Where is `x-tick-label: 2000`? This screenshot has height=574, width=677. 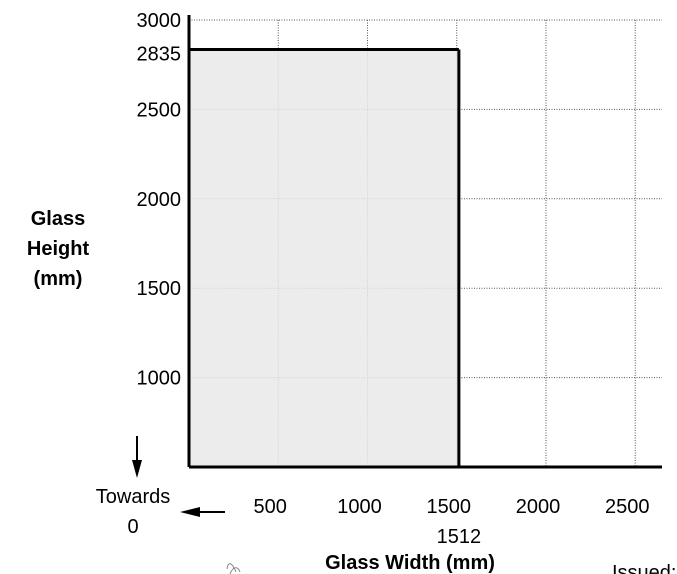
x-tick-label: 2000 is located at coordinates (538, 507).